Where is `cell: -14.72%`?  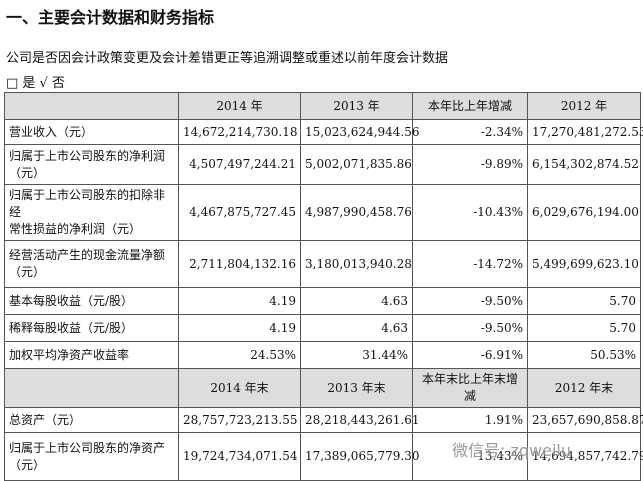 cell: -14.72% is located at coordinates (470, 264).